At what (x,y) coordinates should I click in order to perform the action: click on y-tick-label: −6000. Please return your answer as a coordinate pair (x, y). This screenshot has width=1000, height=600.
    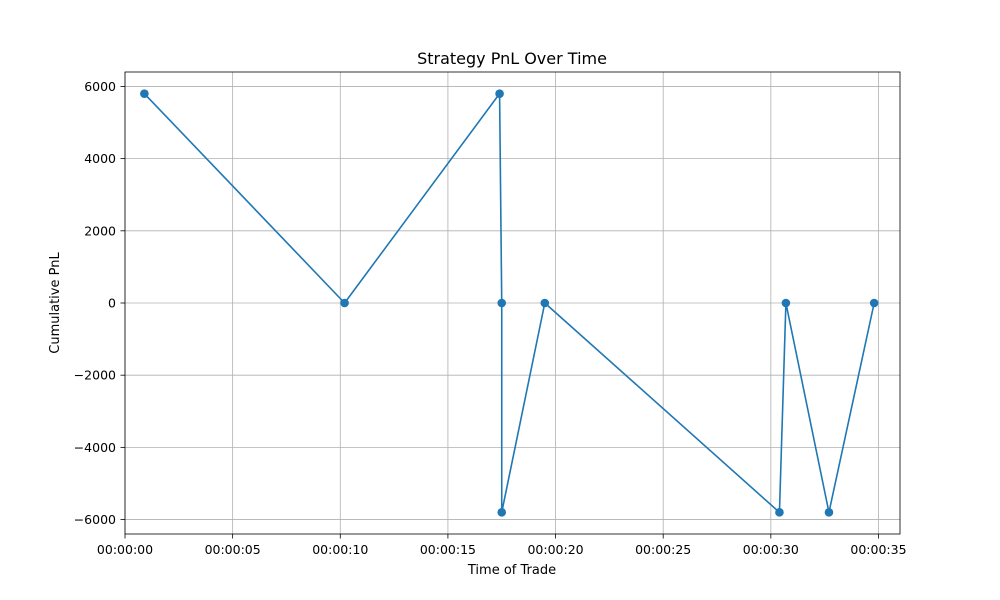
    Looking at the image, I should click on (95, 519).